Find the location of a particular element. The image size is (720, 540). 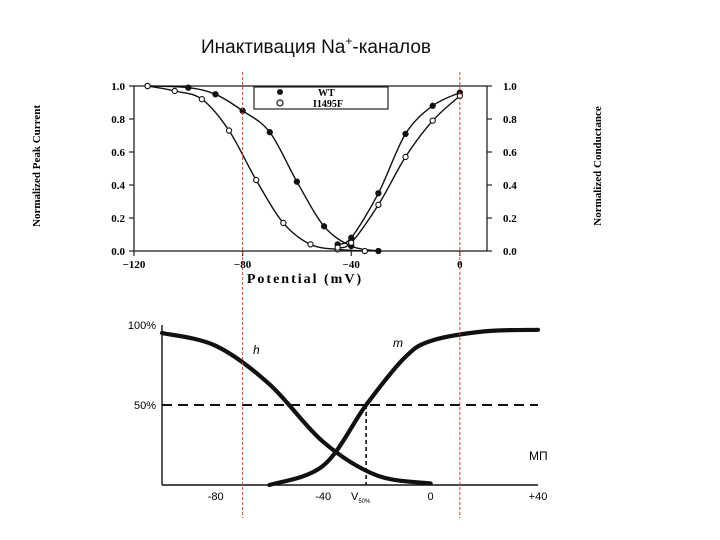

top-right-ytick-label: 0.8 is located at coordinates (510, 120).